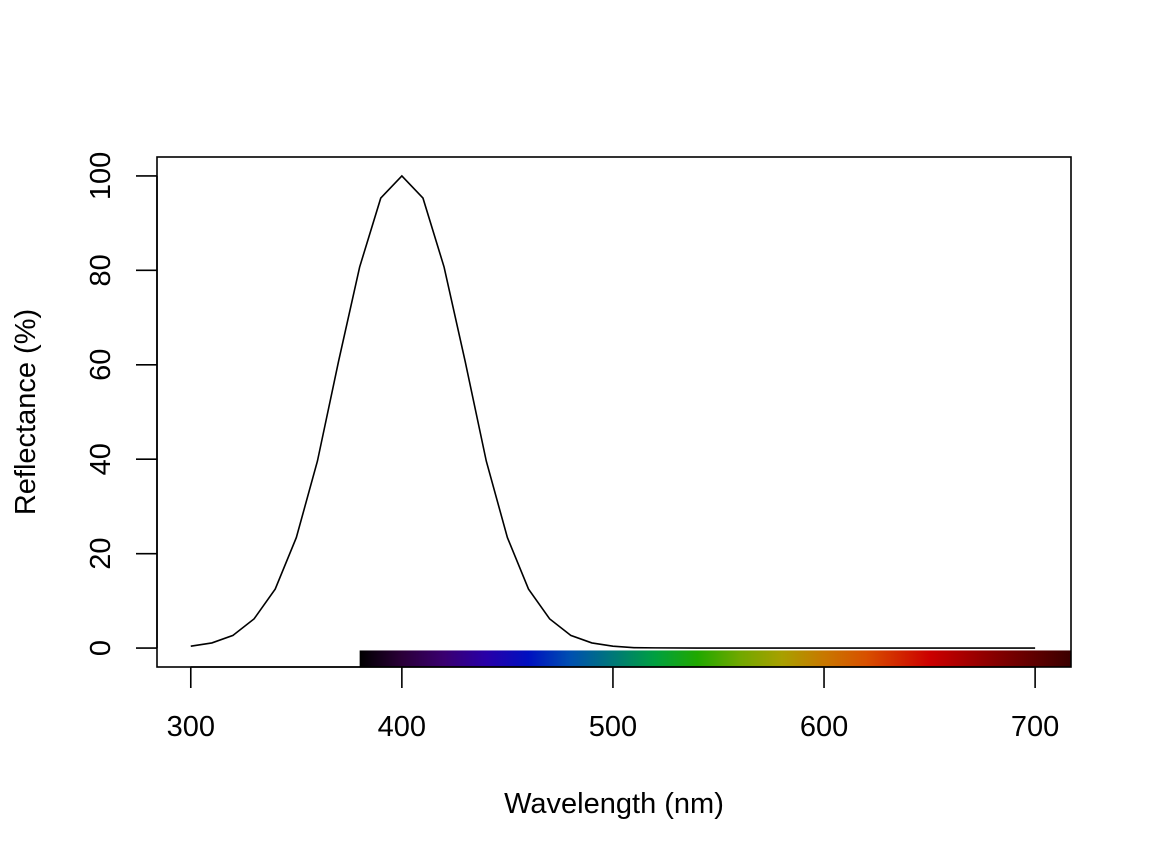  Describe the element at coordinates (824, 727) in the screenshot. I see `x-tick-label: 600` at that location.